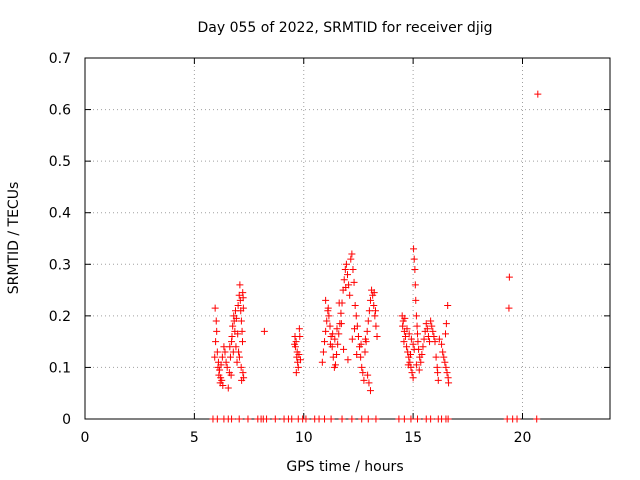 The height and width of the screenshot is (480, 640). Describe the element at coordinates (523, 438) in the screenshot. I see `x-tick-label: 20` at that location.